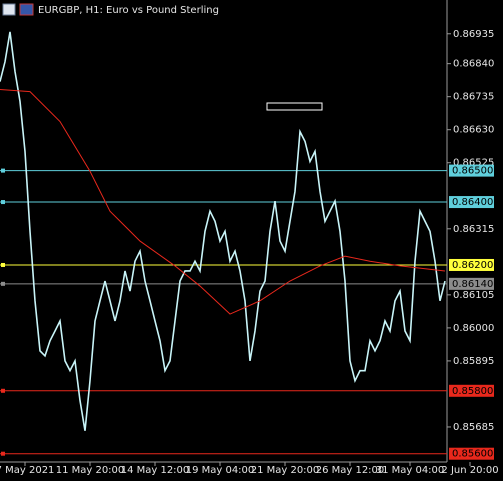  I want to click on y-tick-label: 0.86105, so click(473, 295).